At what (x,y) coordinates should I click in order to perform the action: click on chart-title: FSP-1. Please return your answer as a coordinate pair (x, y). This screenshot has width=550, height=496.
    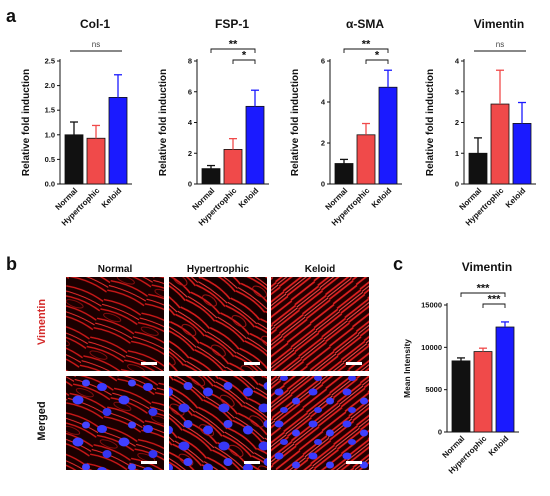
    Looking at the image, I should click on (232, 24).